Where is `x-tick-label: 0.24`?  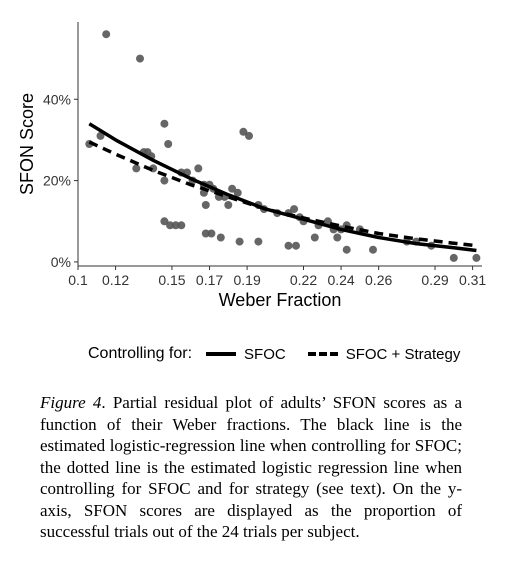
x-tick-label: 0.24 is located at coordinates (340, 280).